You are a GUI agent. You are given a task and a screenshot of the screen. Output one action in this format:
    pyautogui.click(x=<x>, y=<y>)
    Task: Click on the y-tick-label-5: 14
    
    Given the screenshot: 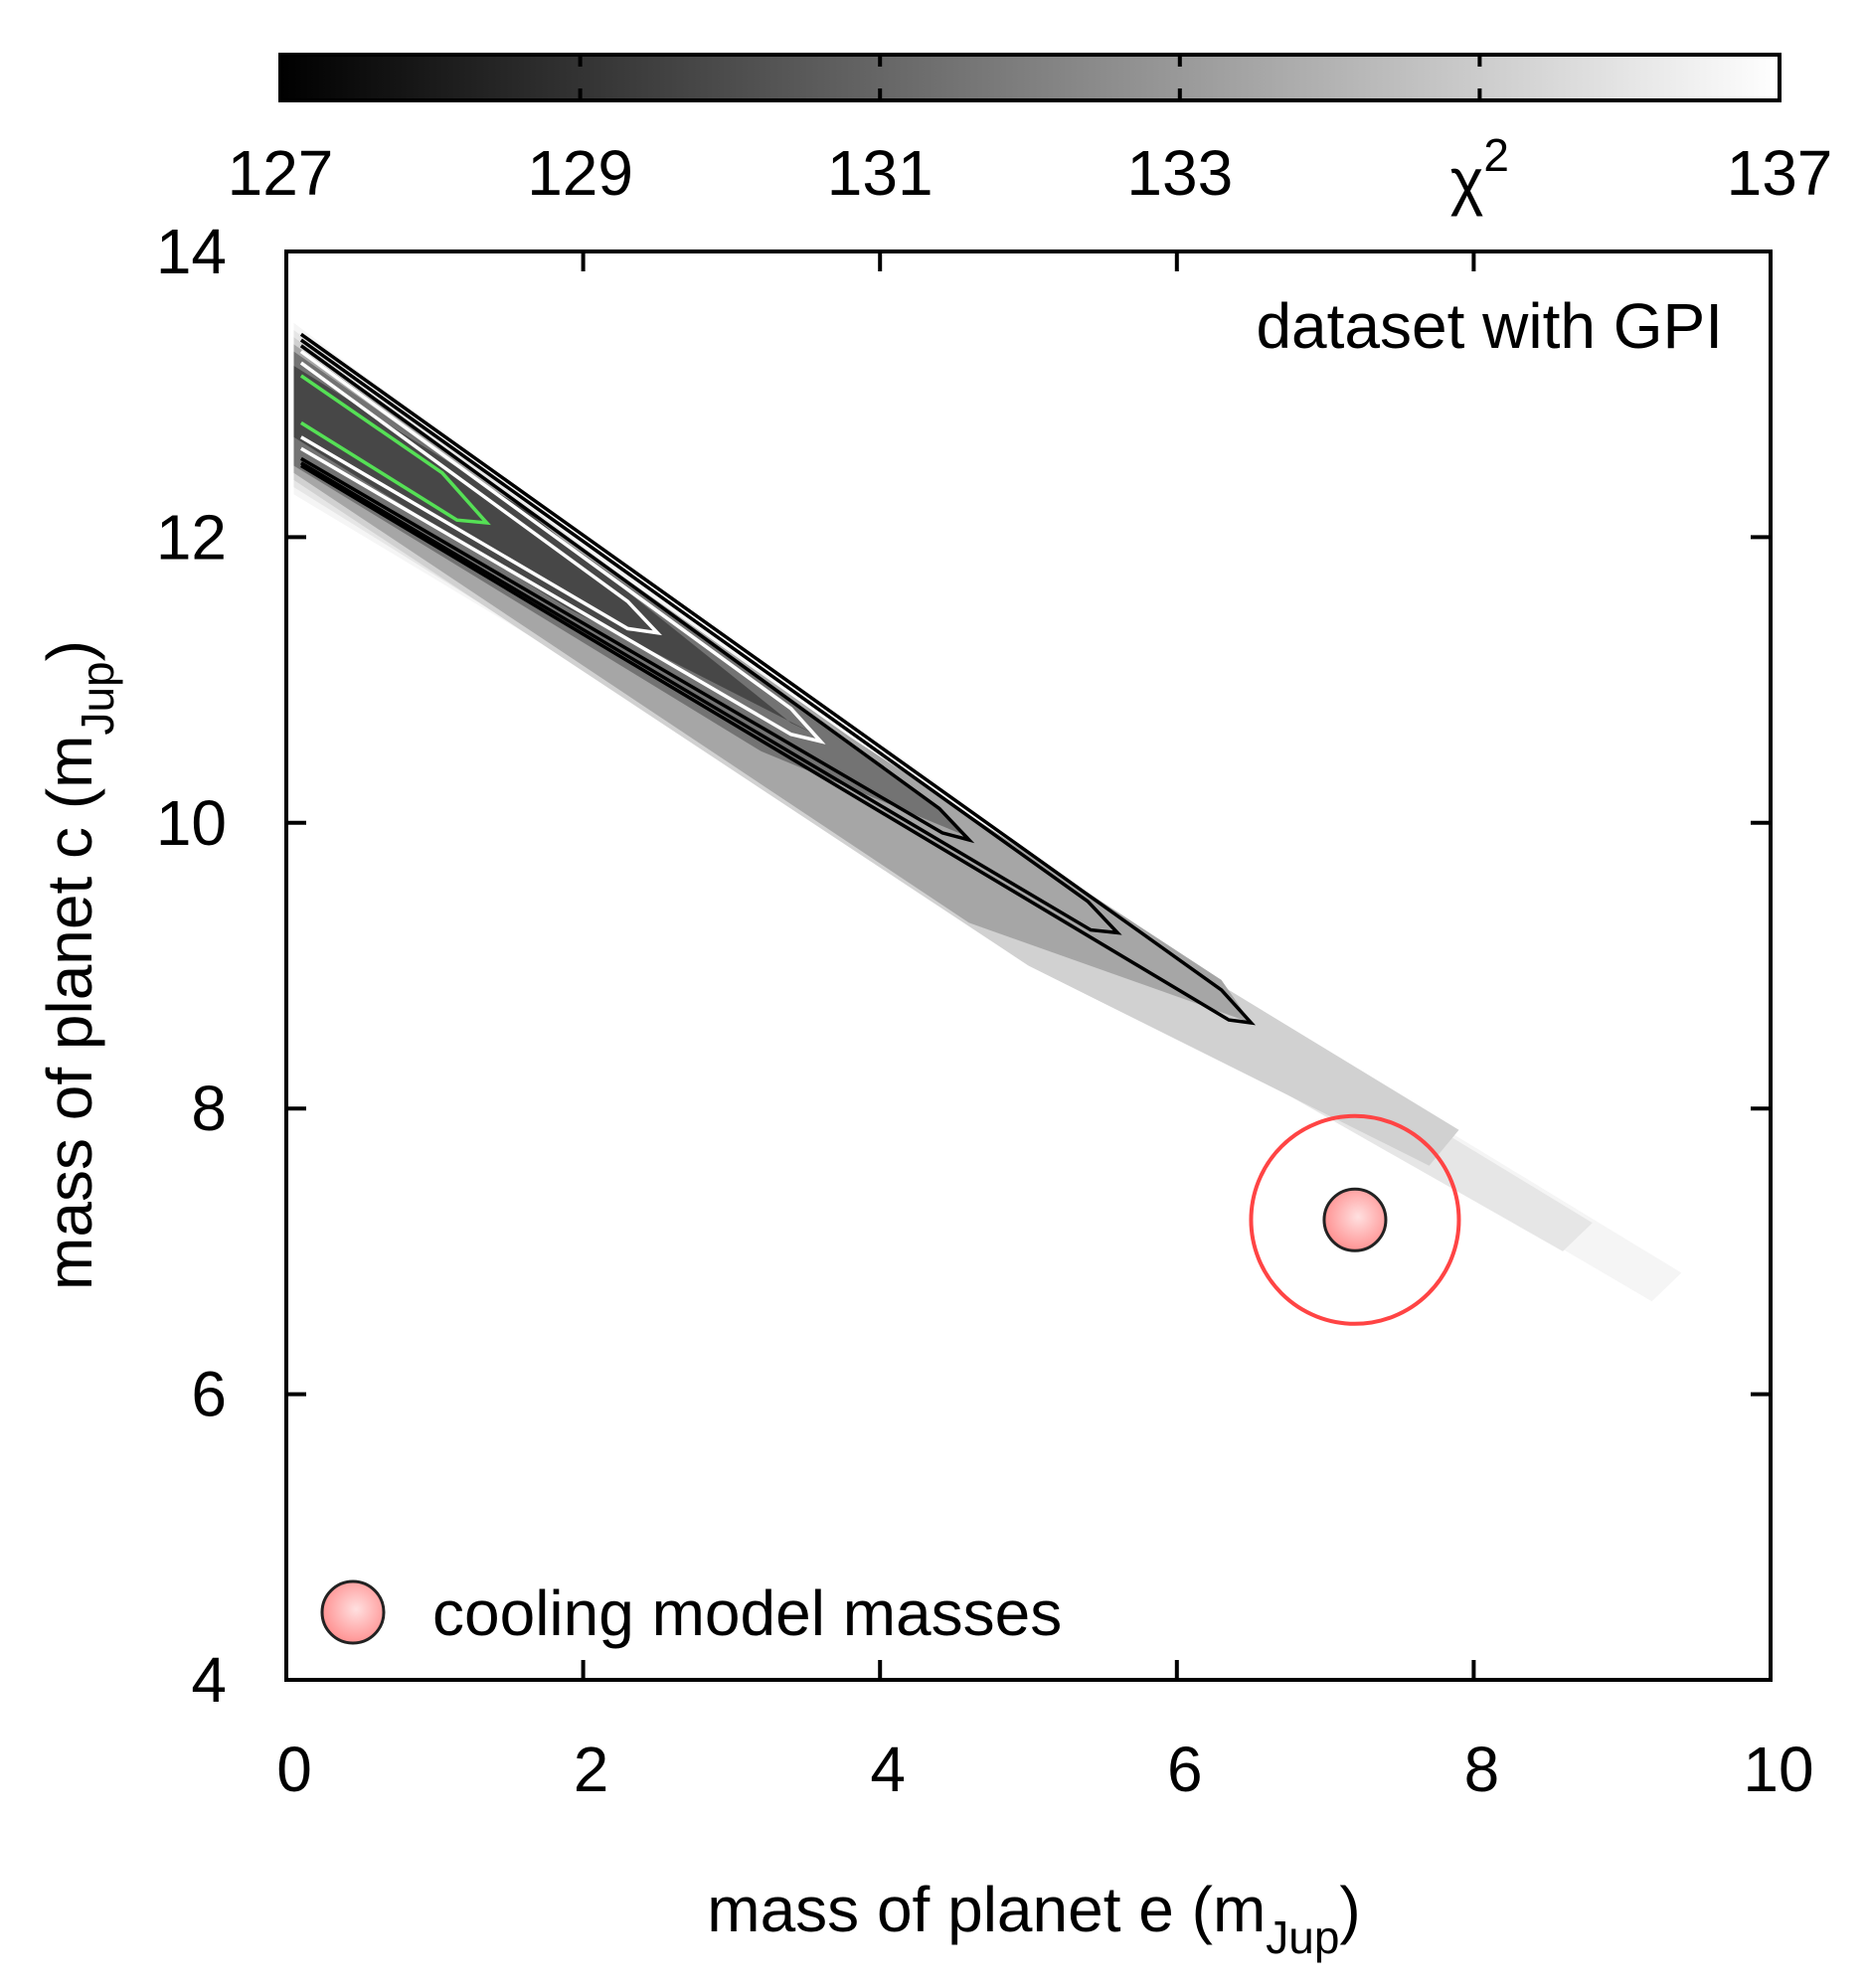 What is the action you would take?
    pyautogui.click(x=191, y=251)
    